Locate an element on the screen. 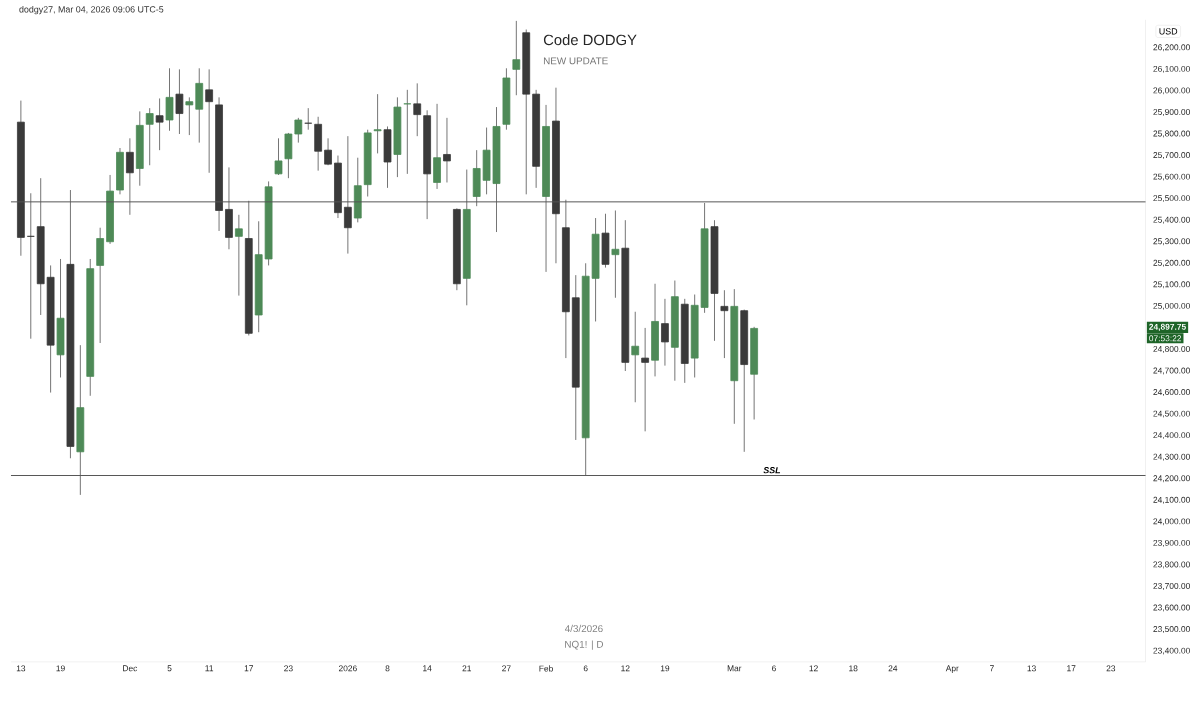 This screenshot has height=724, width=1200. x-tick-label: 2026 is located at coordinates (347, 668).